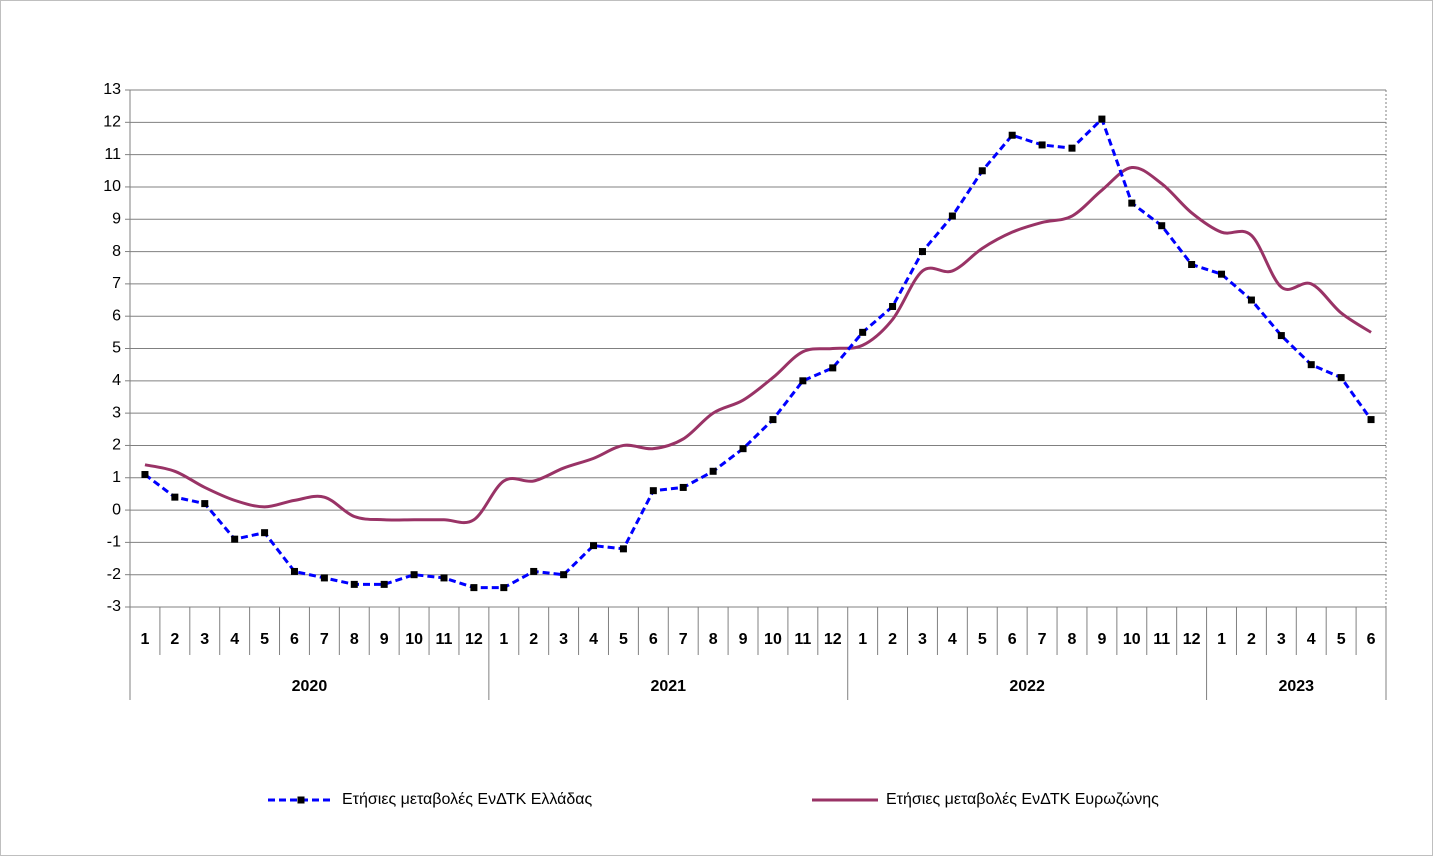 This screenshot has height=857, width=1434. What do you see at coordinates (114, 542) in the screenshot?
I see `y-tick-label: -1` at bounding box center [114, 542].